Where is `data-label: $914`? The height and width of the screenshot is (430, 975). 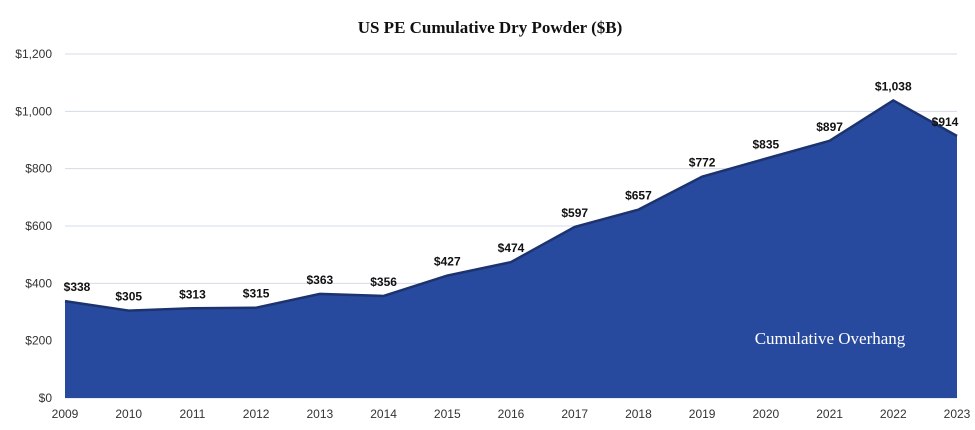 data-label: $914 is located at coordinates (945, 122).